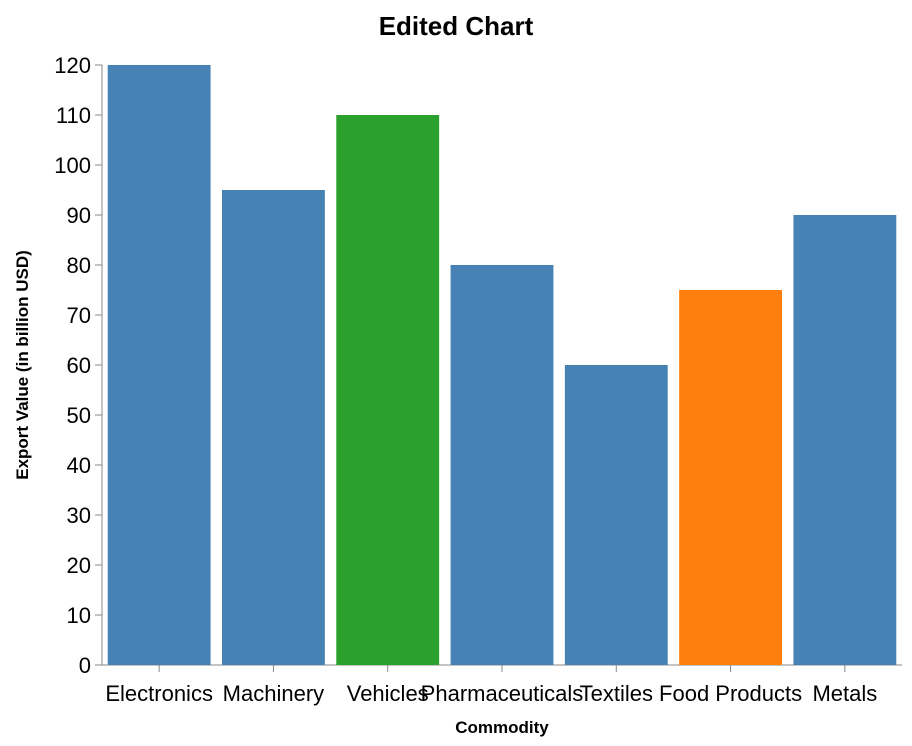 This screenshot has width=912, height=746. What do you see at coordinates (79, 465) in the screenshot?
I see `y-tick-label: 40` at bounding box center [79, 465].